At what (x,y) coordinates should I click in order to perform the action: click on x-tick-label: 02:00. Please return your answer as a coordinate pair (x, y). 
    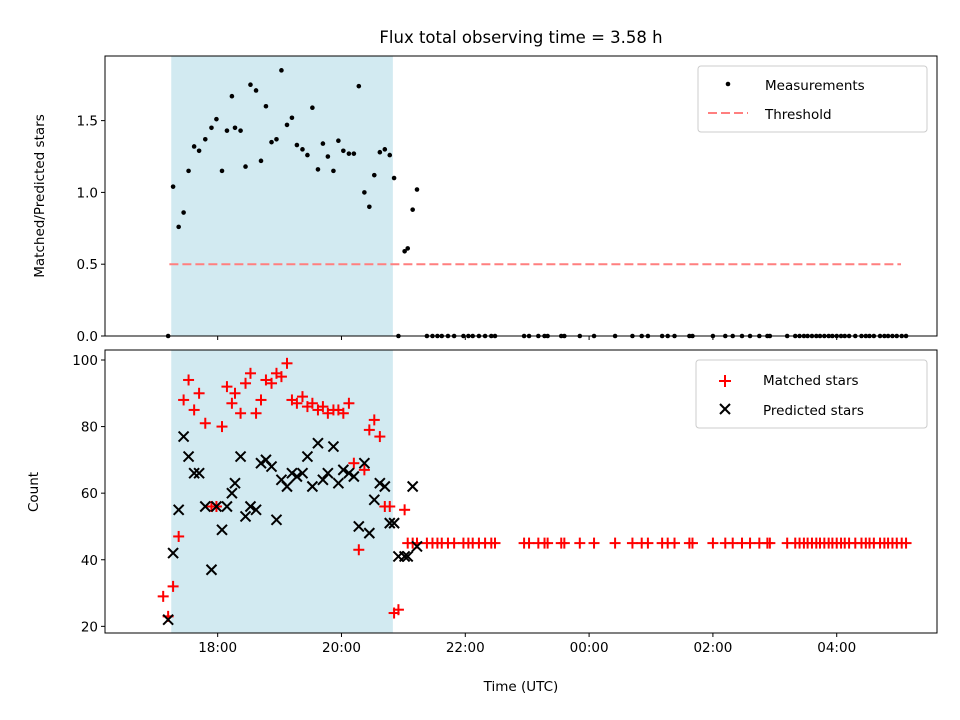
    Looking at the image, I should click on (712, 648).